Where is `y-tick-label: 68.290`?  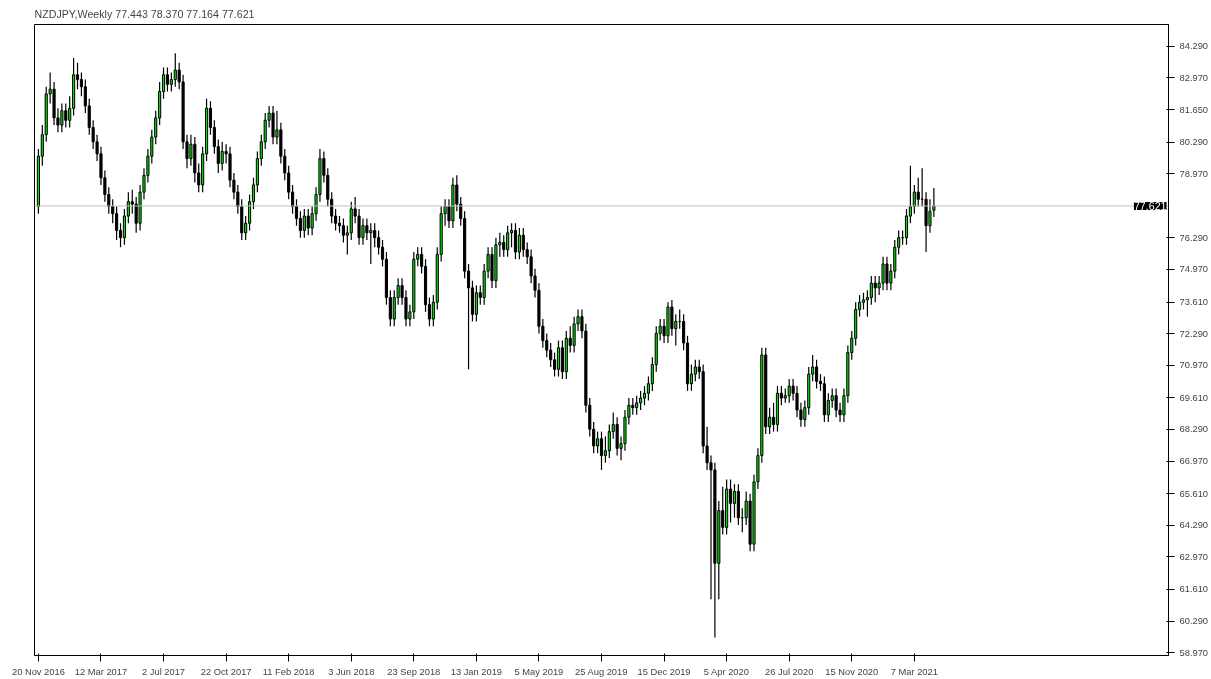
y-tick-label: 68.290 is located at coordinates (1194, 429).